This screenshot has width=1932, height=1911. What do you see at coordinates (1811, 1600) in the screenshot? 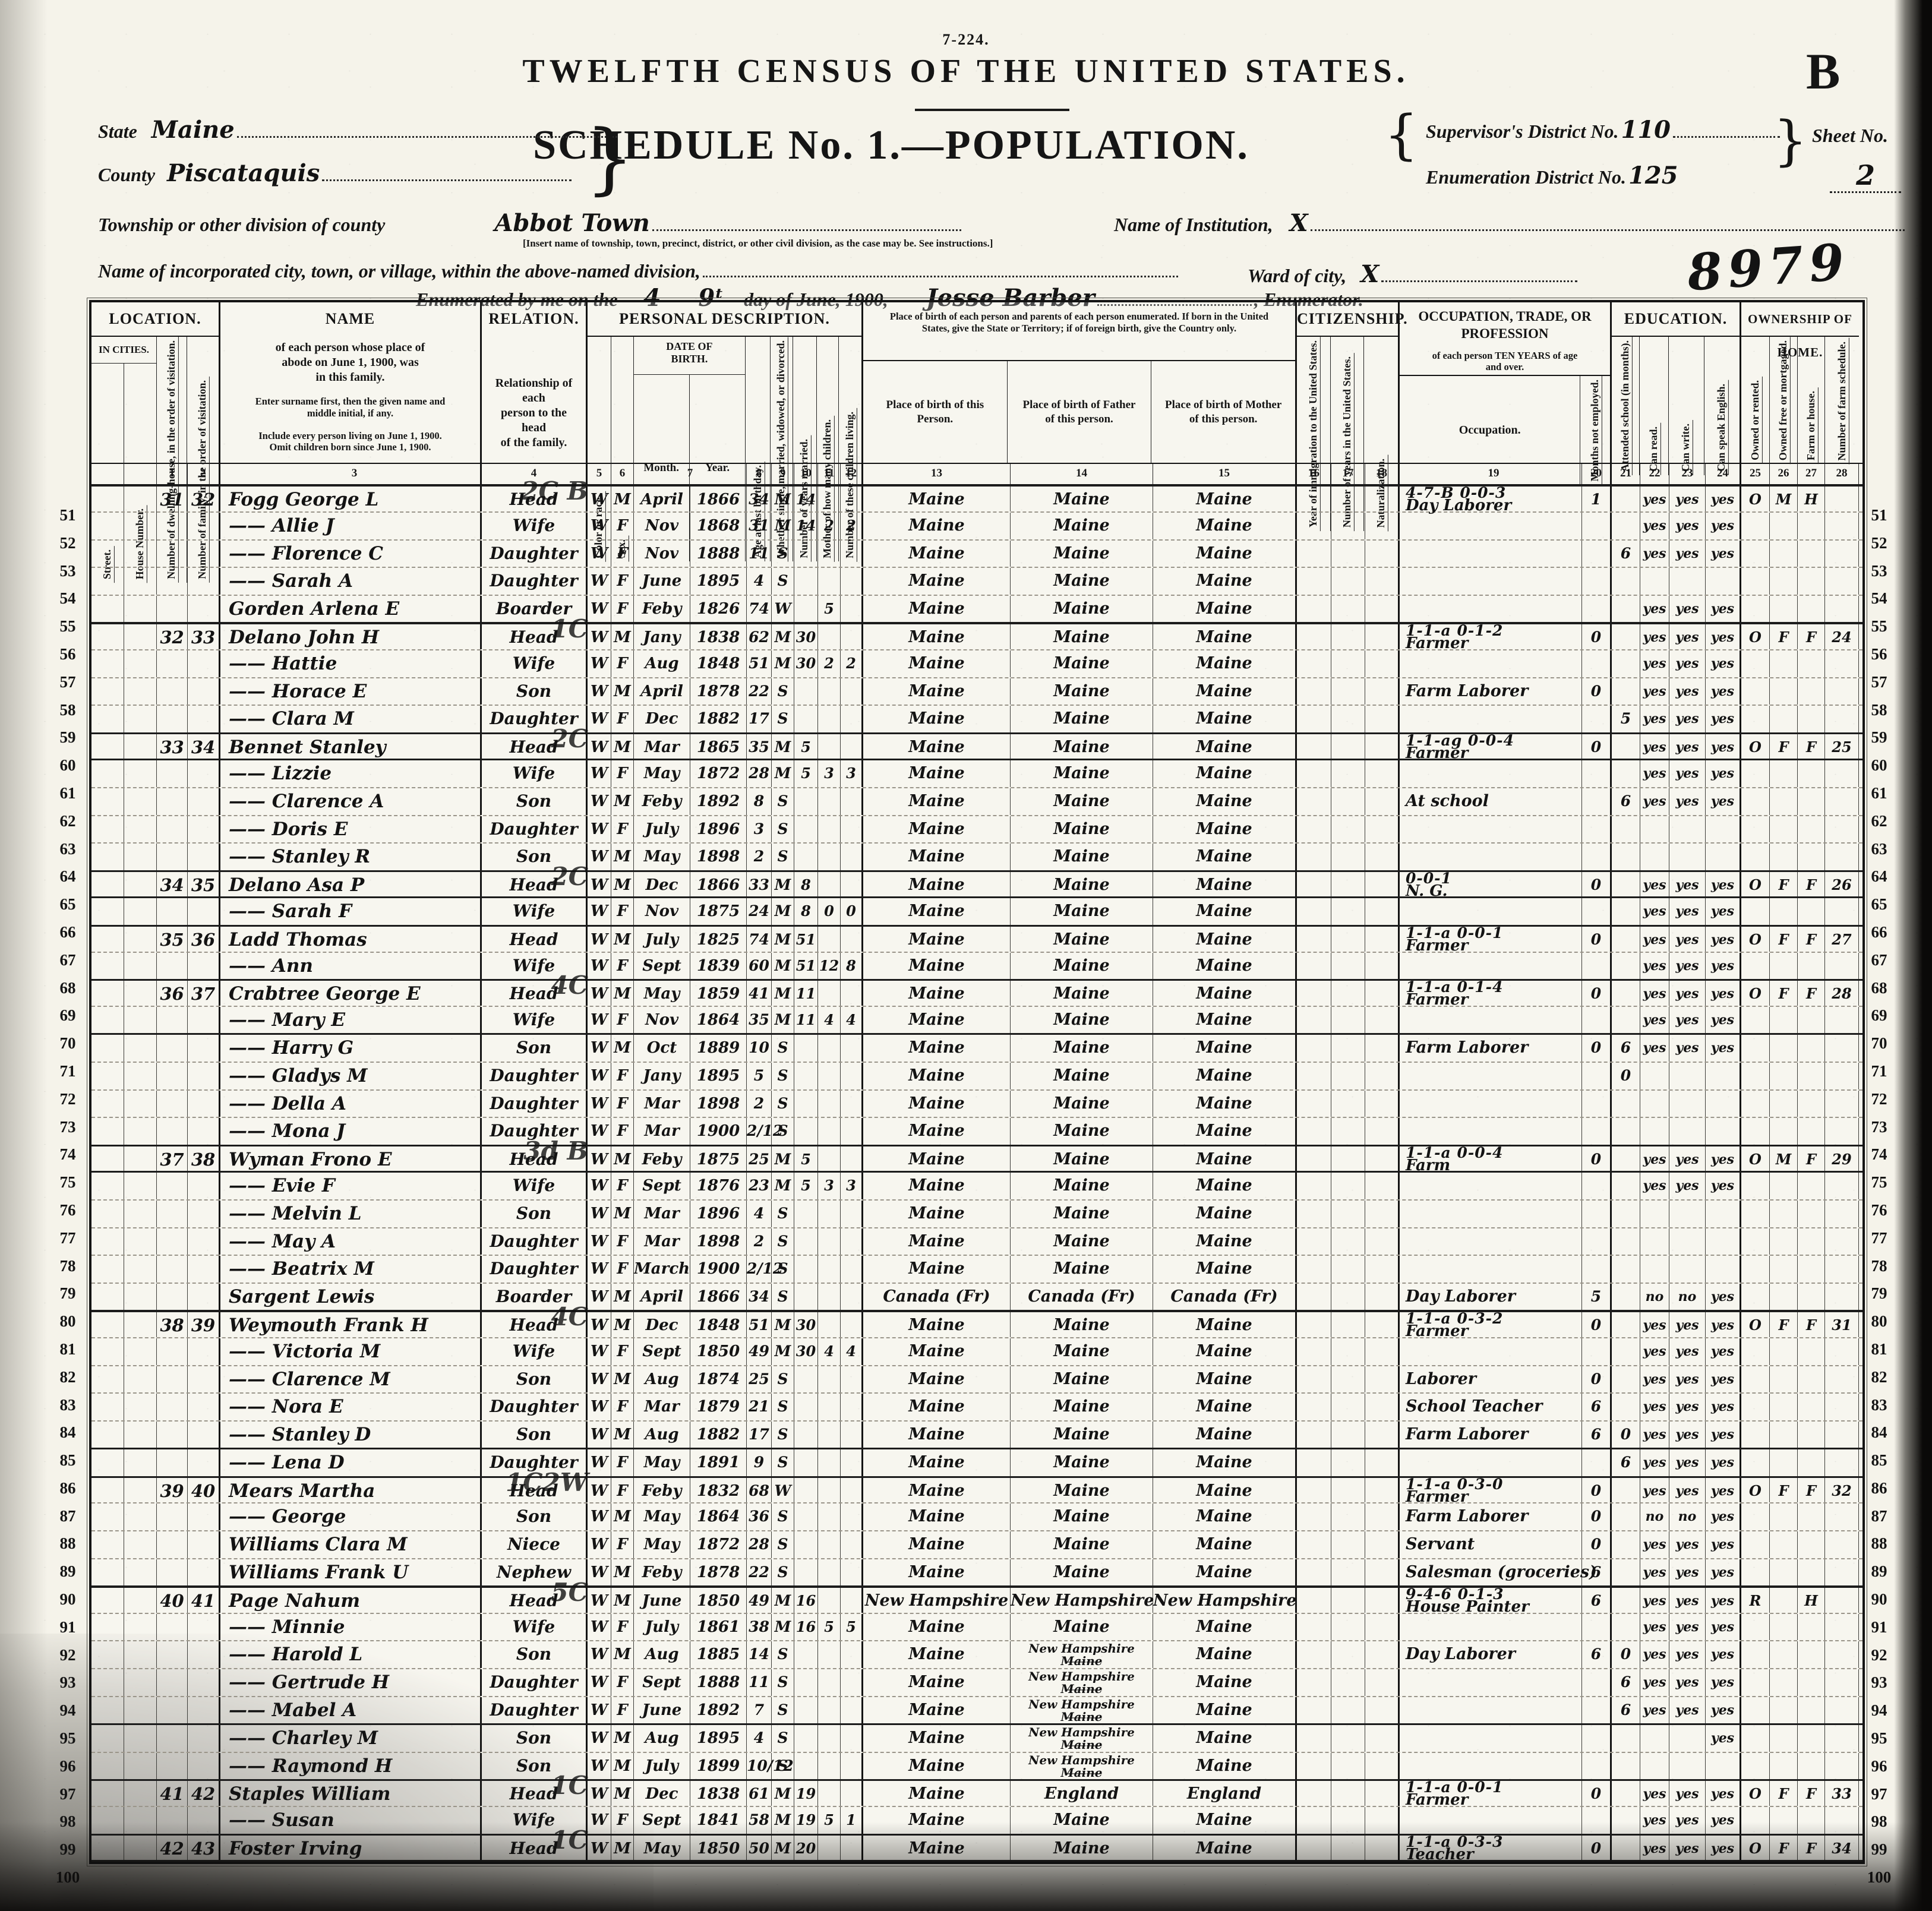
I see `cell-fh: H` at bounding box center [1811, 1600].